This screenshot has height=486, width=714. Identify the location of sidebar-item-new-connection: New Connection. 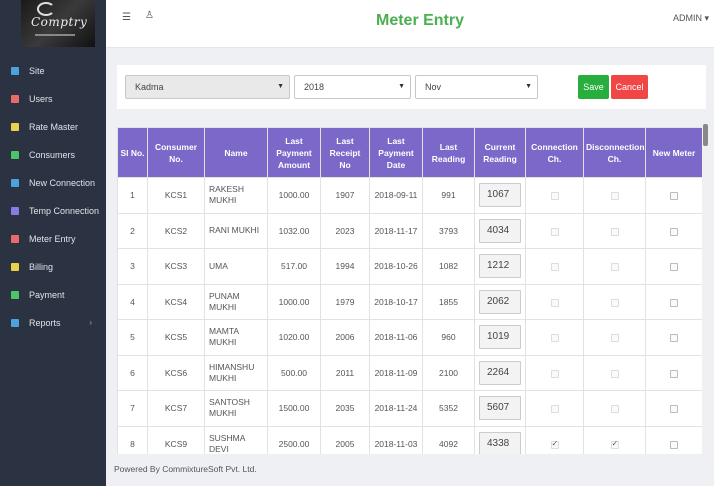
(53, 183).